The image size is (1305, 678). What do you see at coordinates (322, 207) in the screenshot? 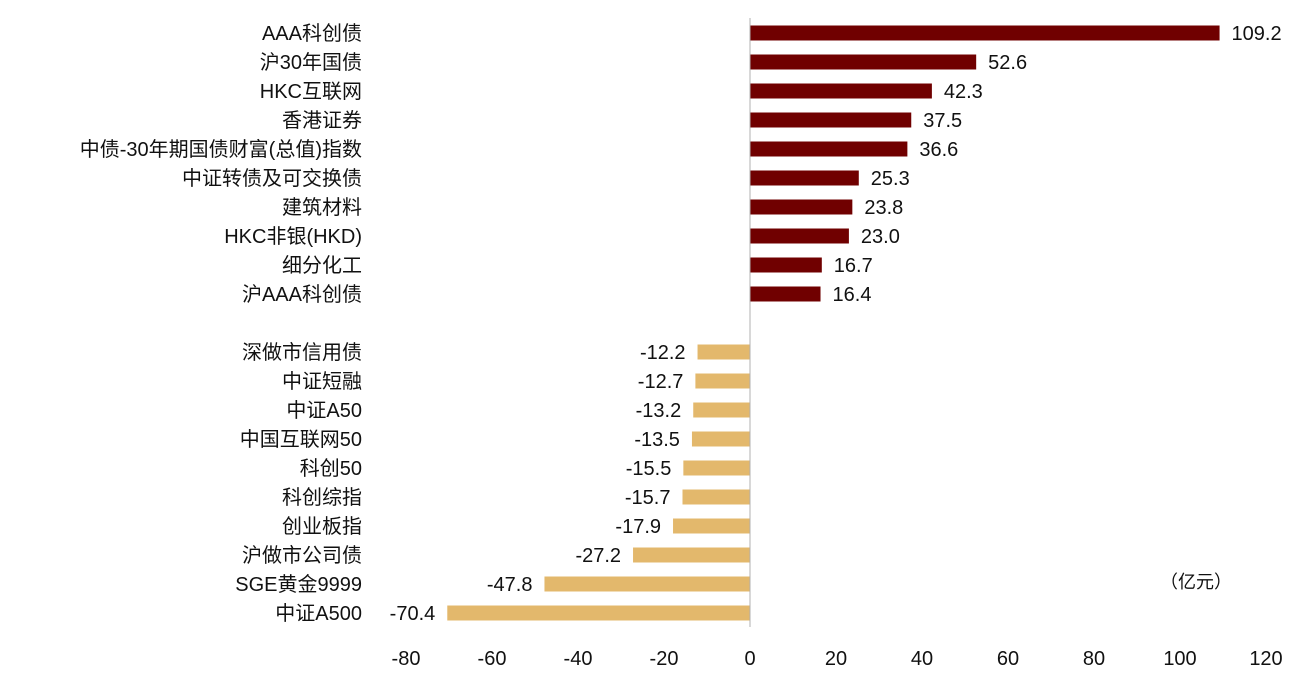
I see `category-label: 建筑材料` at bounding box center [322, 207].